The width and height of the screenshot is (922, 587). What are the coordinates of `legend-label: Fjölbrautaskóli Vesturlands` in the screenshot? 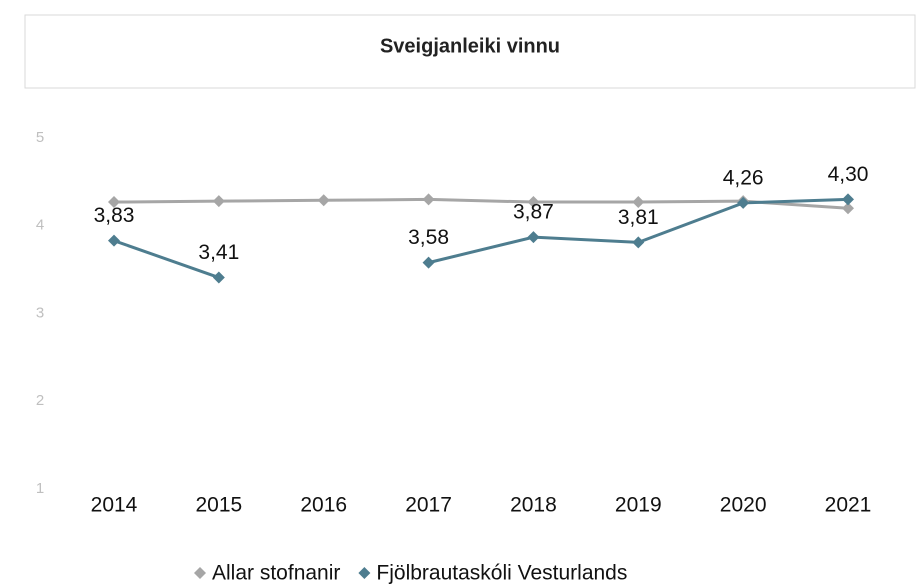 It's located at (501, 573).